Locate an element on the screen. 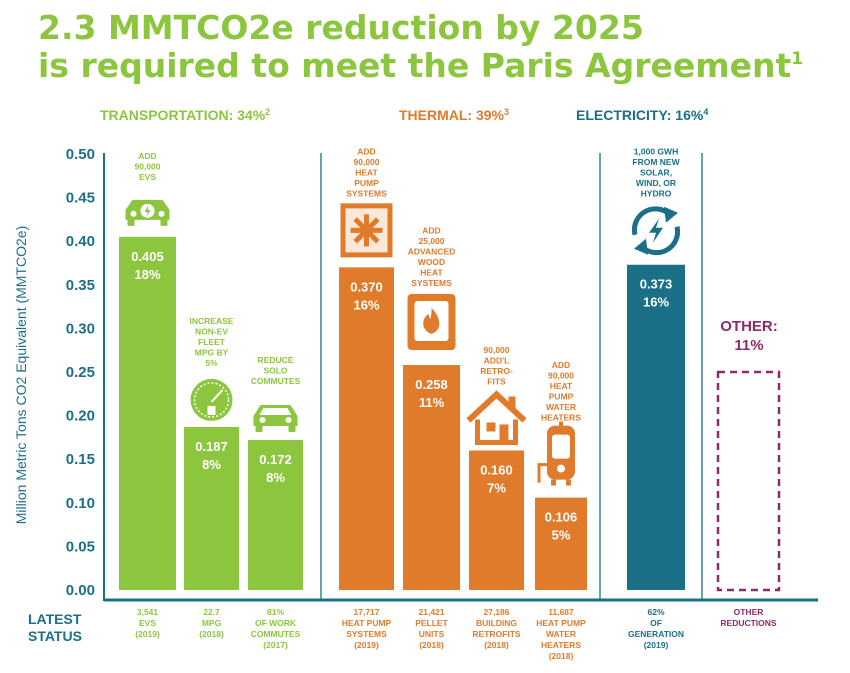 Image resolution: width=850 pixels, height=673 pixels. action-label-line: SOLAR, is located at coordinates (656, 173).